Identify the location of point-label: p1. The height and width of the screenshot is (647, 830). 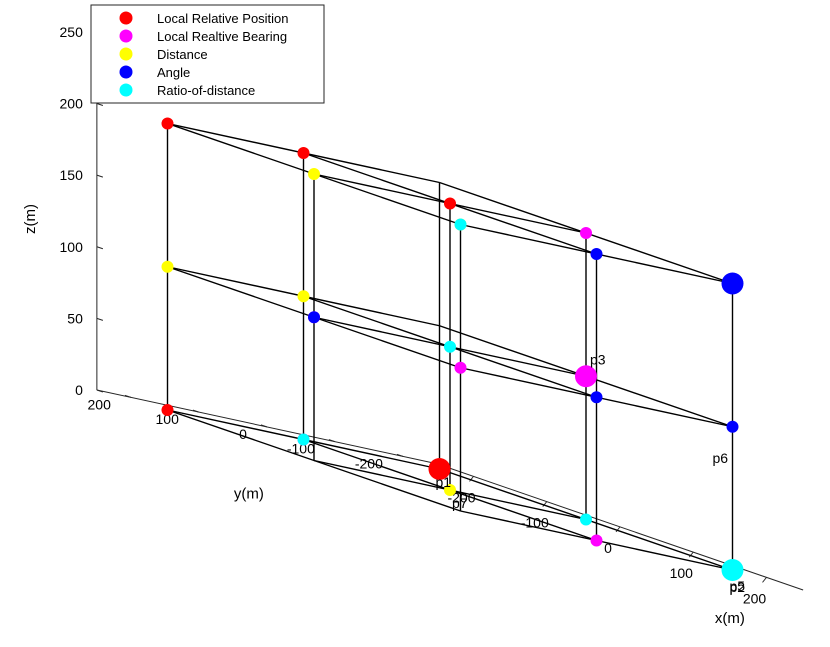
(444, 482).